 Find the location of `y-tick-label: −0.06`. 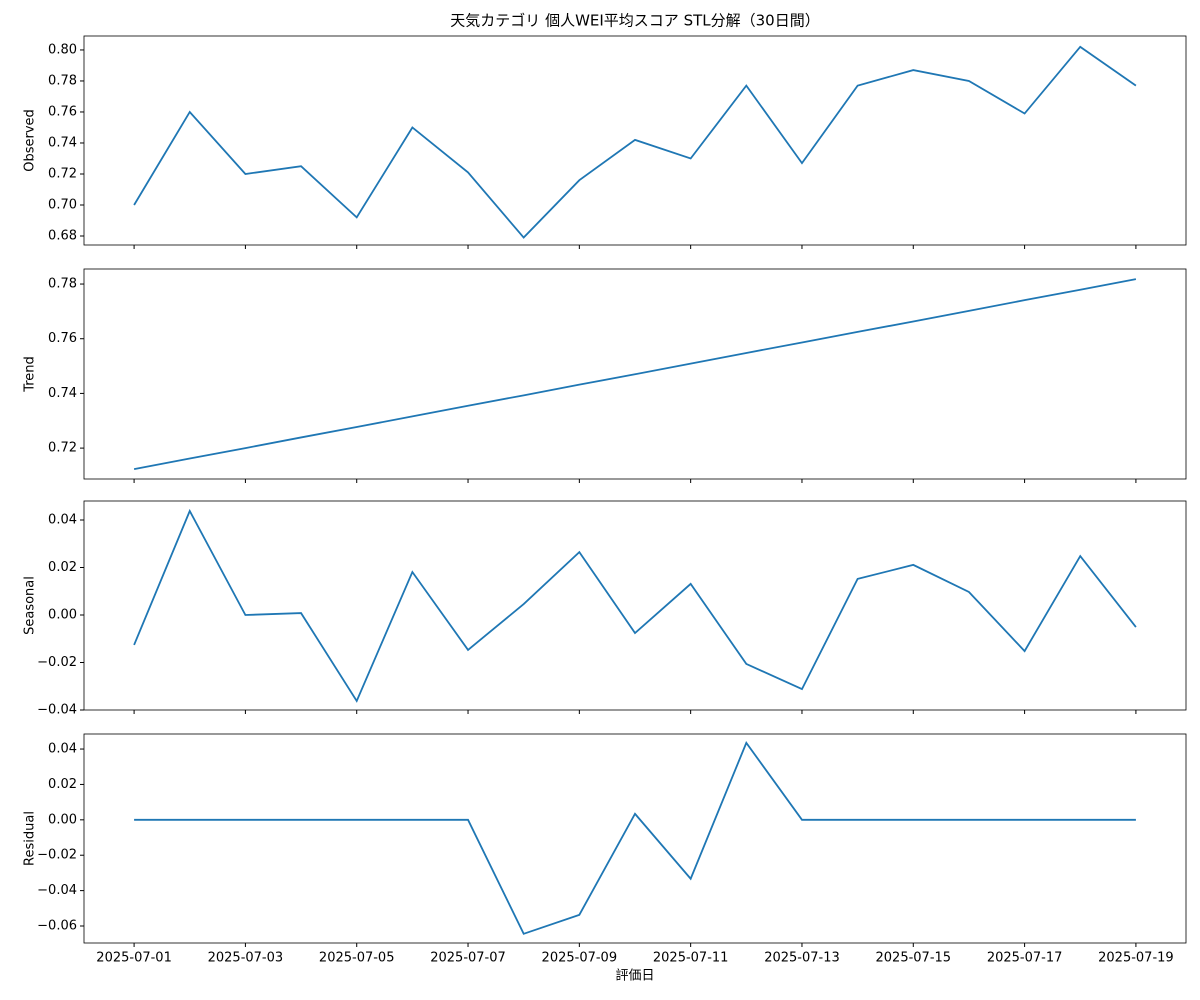

y-tick-label: −0.06 is located at coordinates (57, 926).